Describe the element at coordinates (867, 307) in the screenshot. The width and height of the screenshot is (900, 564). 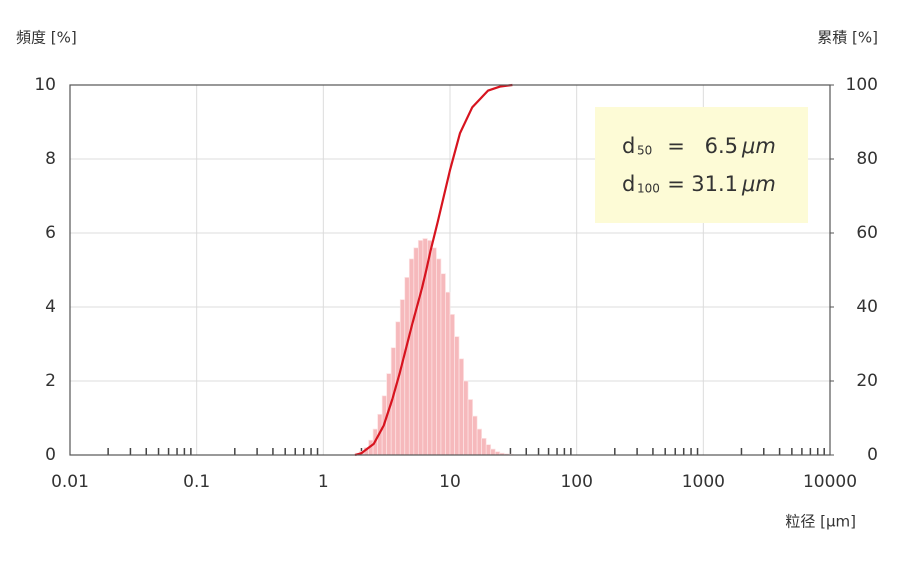
I see `y2-tick-label: 40` at that location.